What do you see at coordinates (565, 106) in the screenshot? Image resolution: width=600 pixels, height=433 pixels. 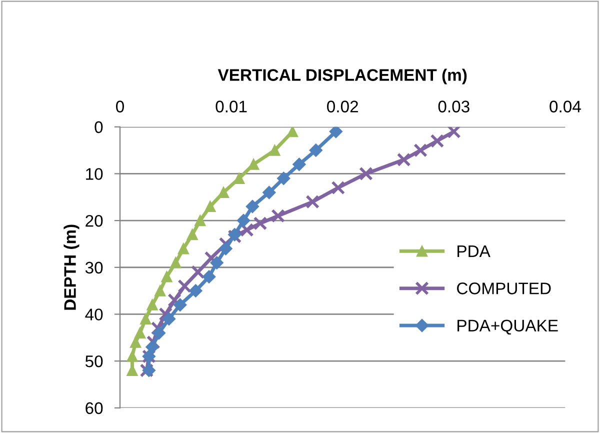 I see `x-tick-label: 0.04` at bounding box center [565, 106].